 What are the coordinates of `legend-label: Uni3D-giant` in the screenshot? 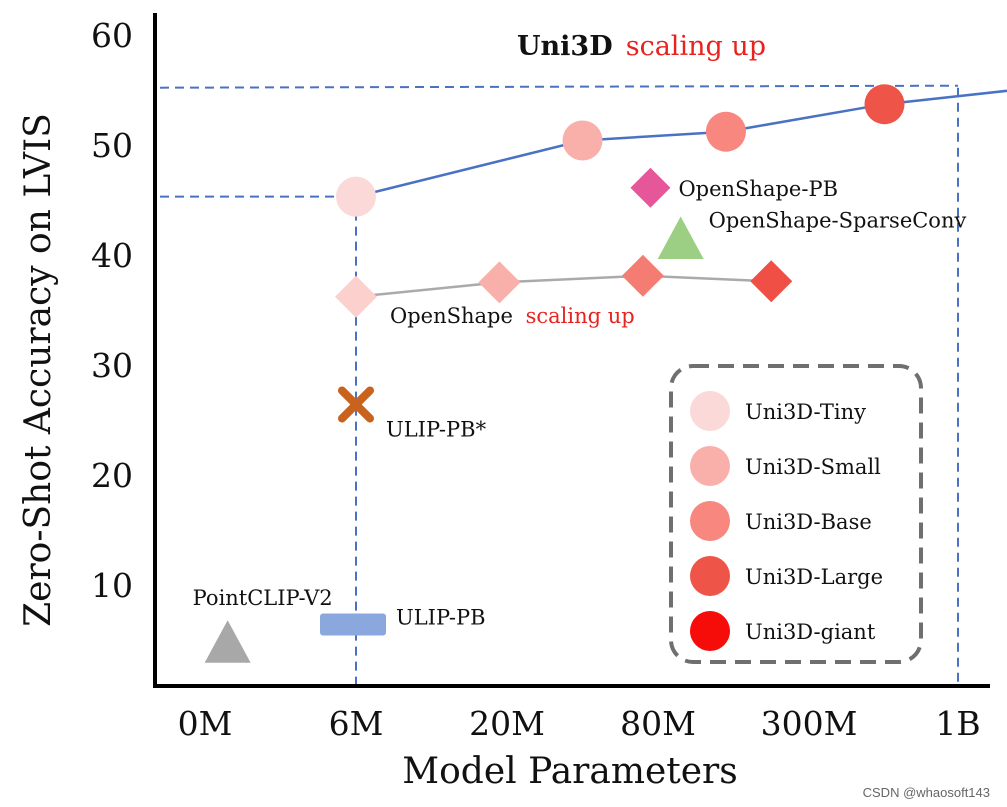 It's located at (810, 632).